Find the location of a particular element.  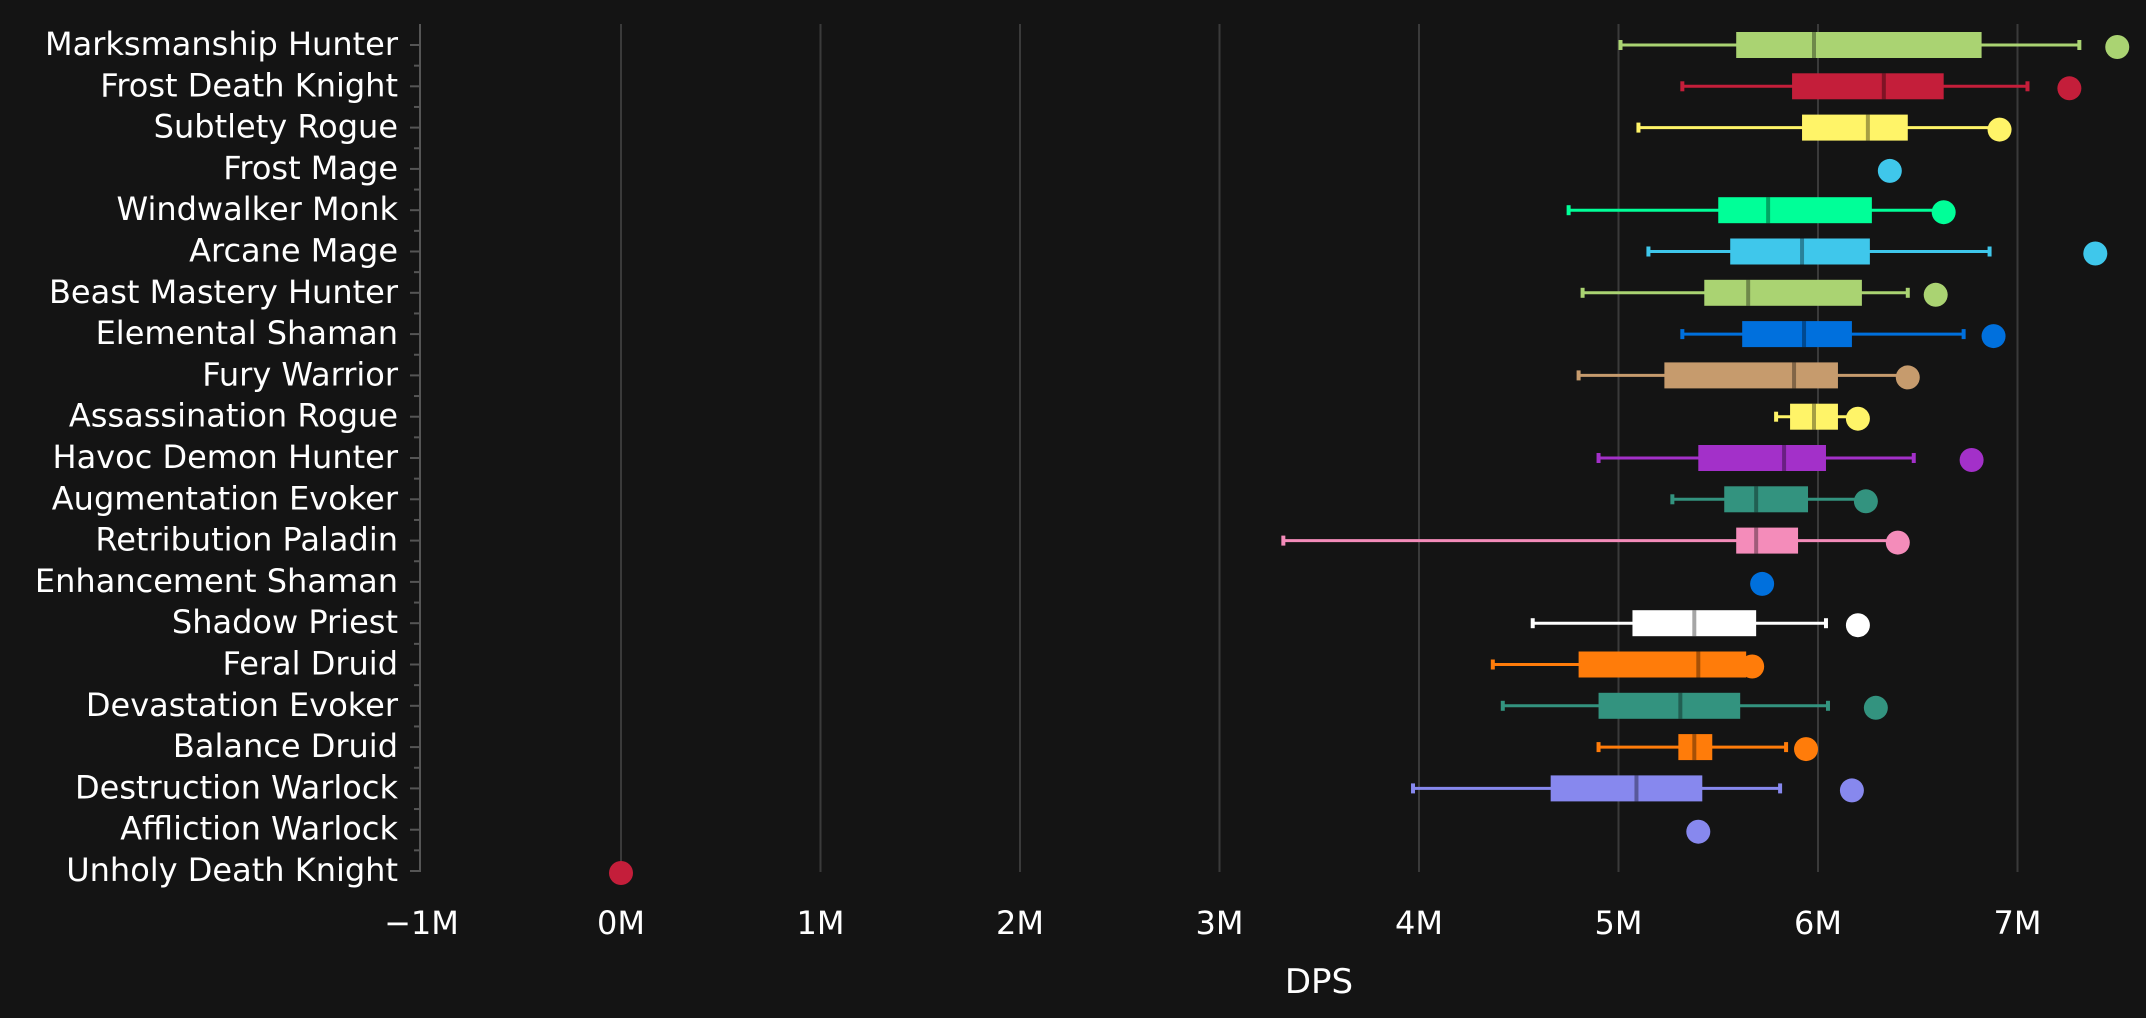

y-axis is located at coordinates (415, 448).